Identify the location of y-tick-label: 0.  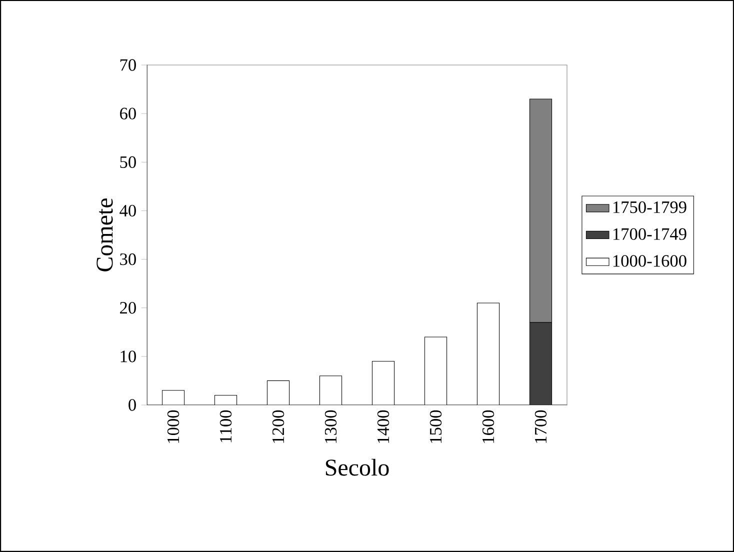
(132, 405).